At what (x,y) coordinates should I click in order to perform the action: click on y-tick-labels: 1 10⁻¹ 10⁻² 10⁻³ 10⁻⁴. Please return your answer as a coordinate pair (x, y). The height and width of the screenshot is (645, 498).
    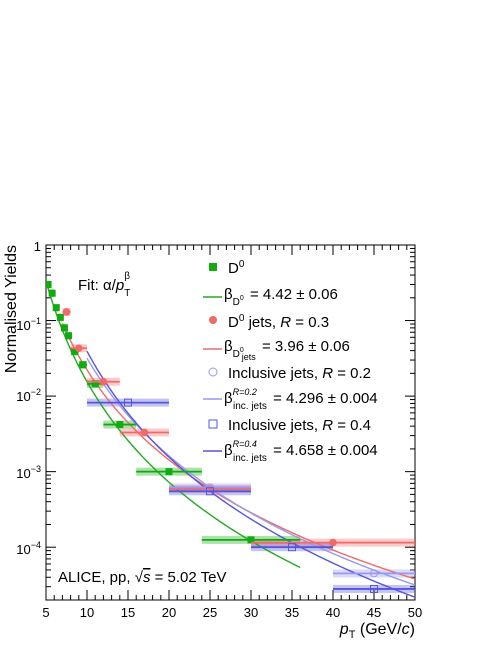
    Looking at the image, I should click on (28, 398).